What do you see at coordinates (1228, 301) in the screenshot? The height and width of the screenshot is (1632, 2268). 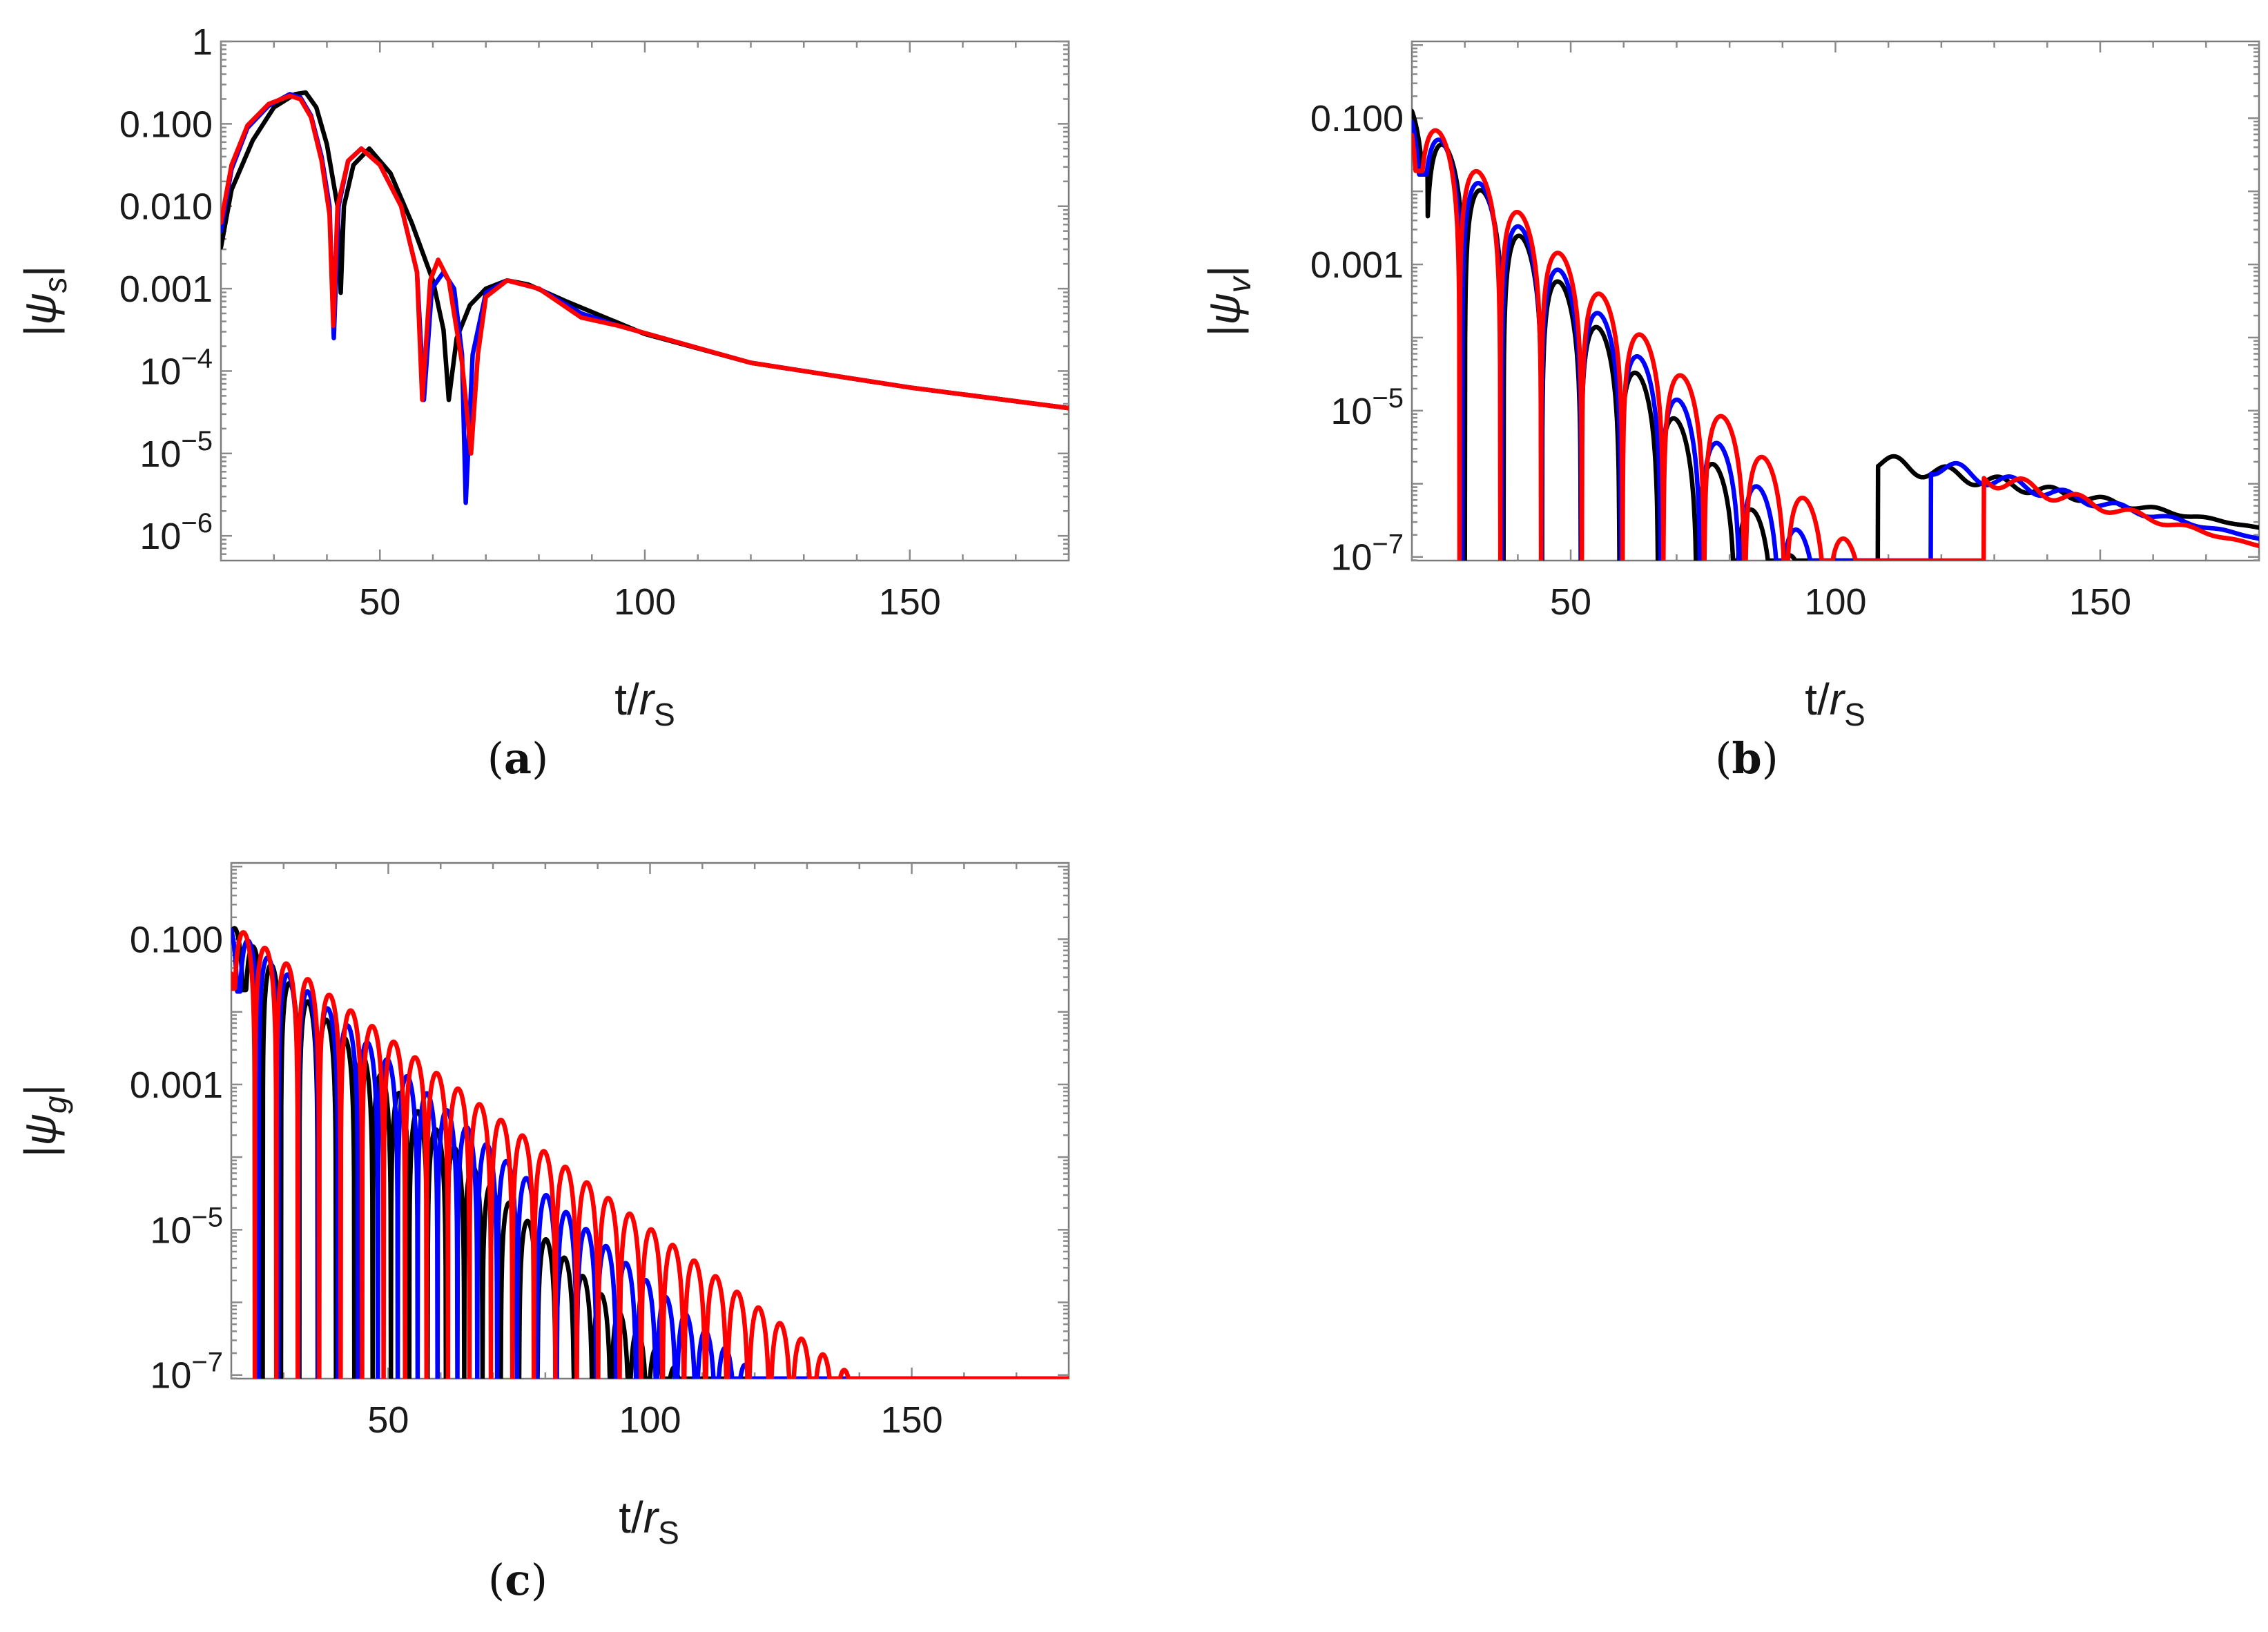 I see `y-axis-label: |ψv|` at bounding box center [1228, 301].